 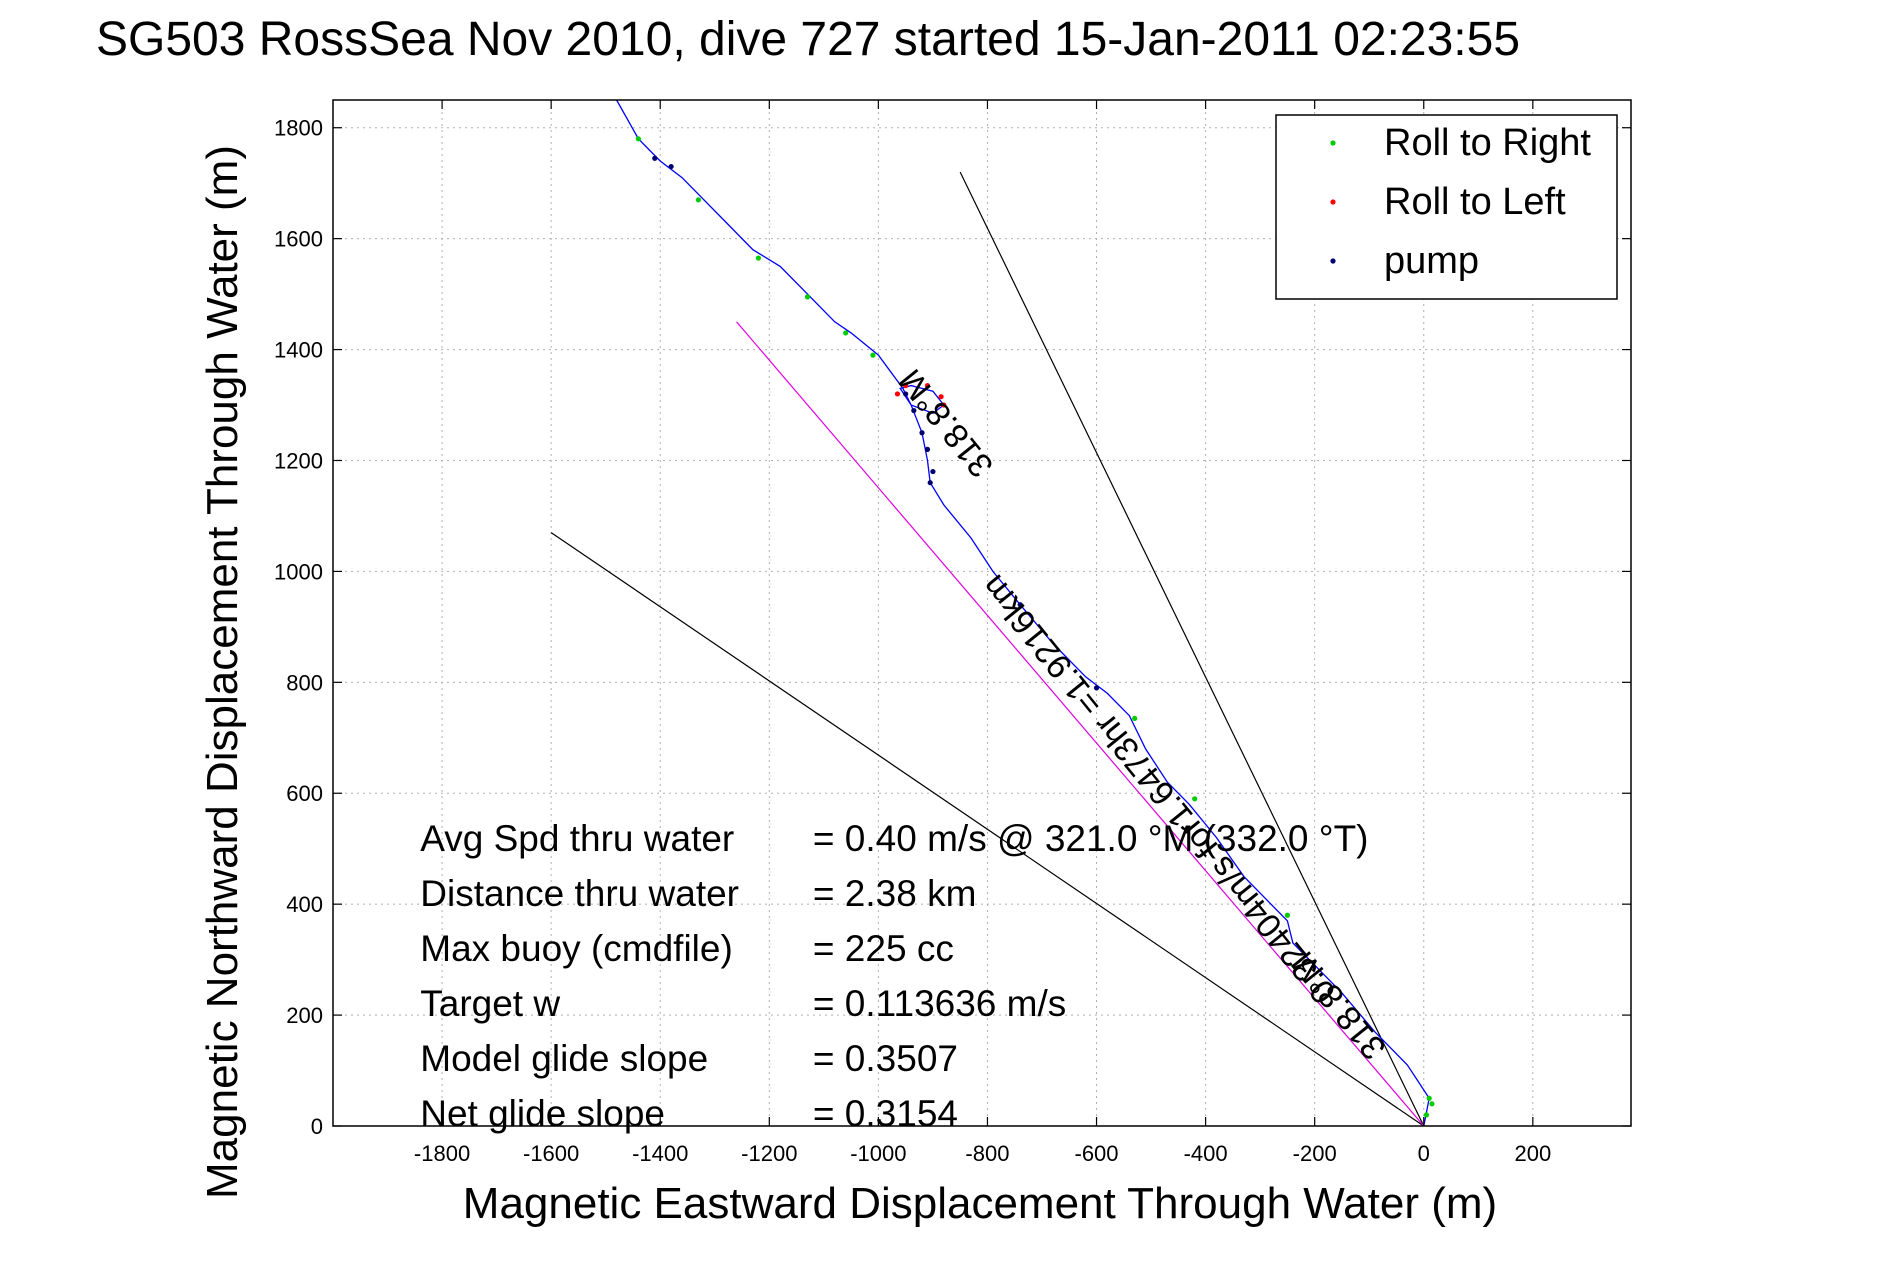 I want to click on x-tick-label-3: -1200, so click(x=769, y=1153).